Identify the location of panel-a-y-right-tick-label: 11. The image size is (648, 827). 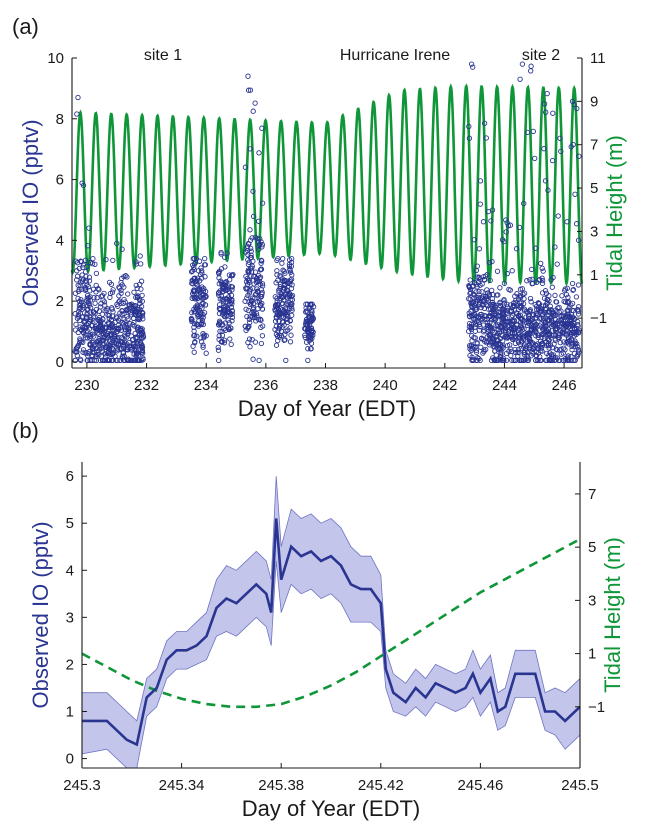
(598, 58).